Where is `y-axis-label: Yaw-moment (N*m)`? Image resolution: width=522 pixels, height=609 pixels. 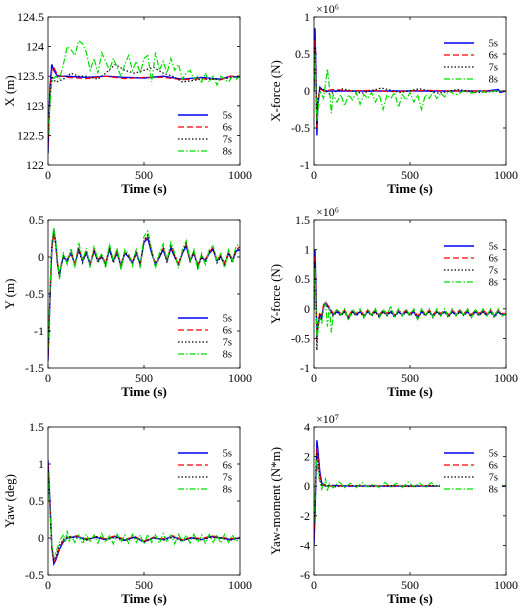 y-axis-label: Yaw-moment (N*m) is located at coordinates (275, 501).